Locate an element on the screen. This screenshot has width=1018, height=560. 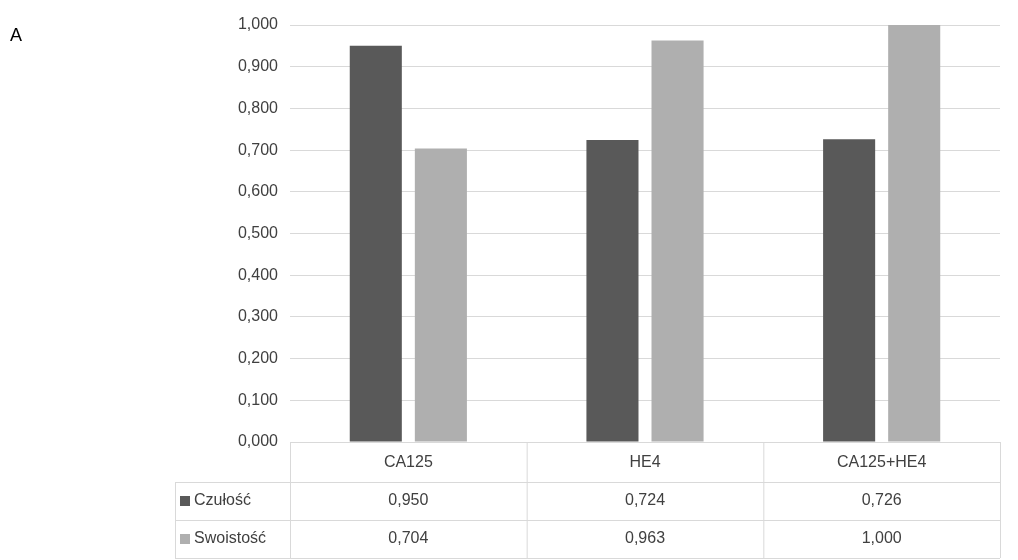
y-tick-label: 0,900 is located at coordinates (258, 66).